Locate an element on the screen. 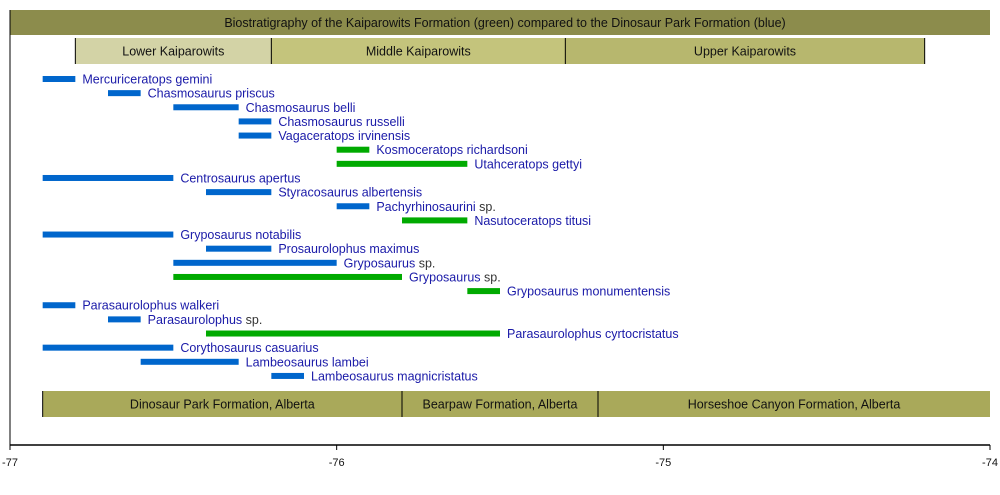  taxon-label: Chasmosaurus russelli is located at coordinates (341, 122).